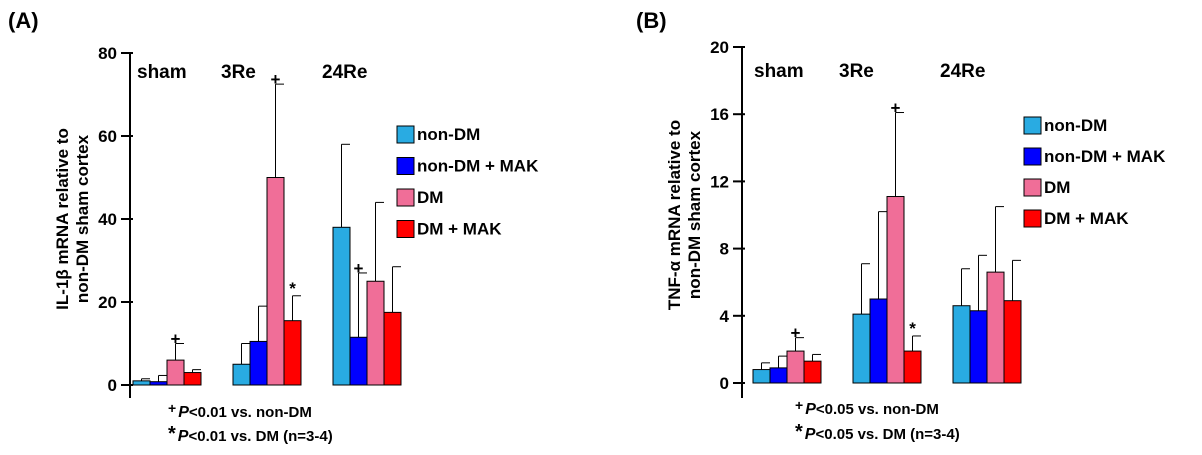 This screenshot has width=1202, height=455. I want to click on y-tick-label: 16, so click(719, 114).